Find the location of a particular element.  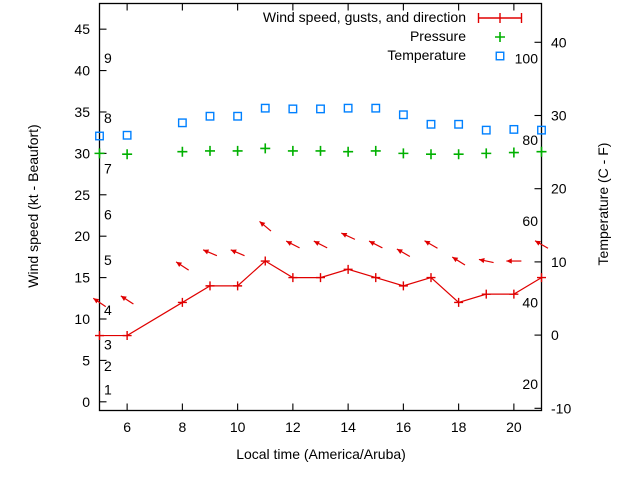

y-left-tick-label: 45 is located at coordinates (82, 29).